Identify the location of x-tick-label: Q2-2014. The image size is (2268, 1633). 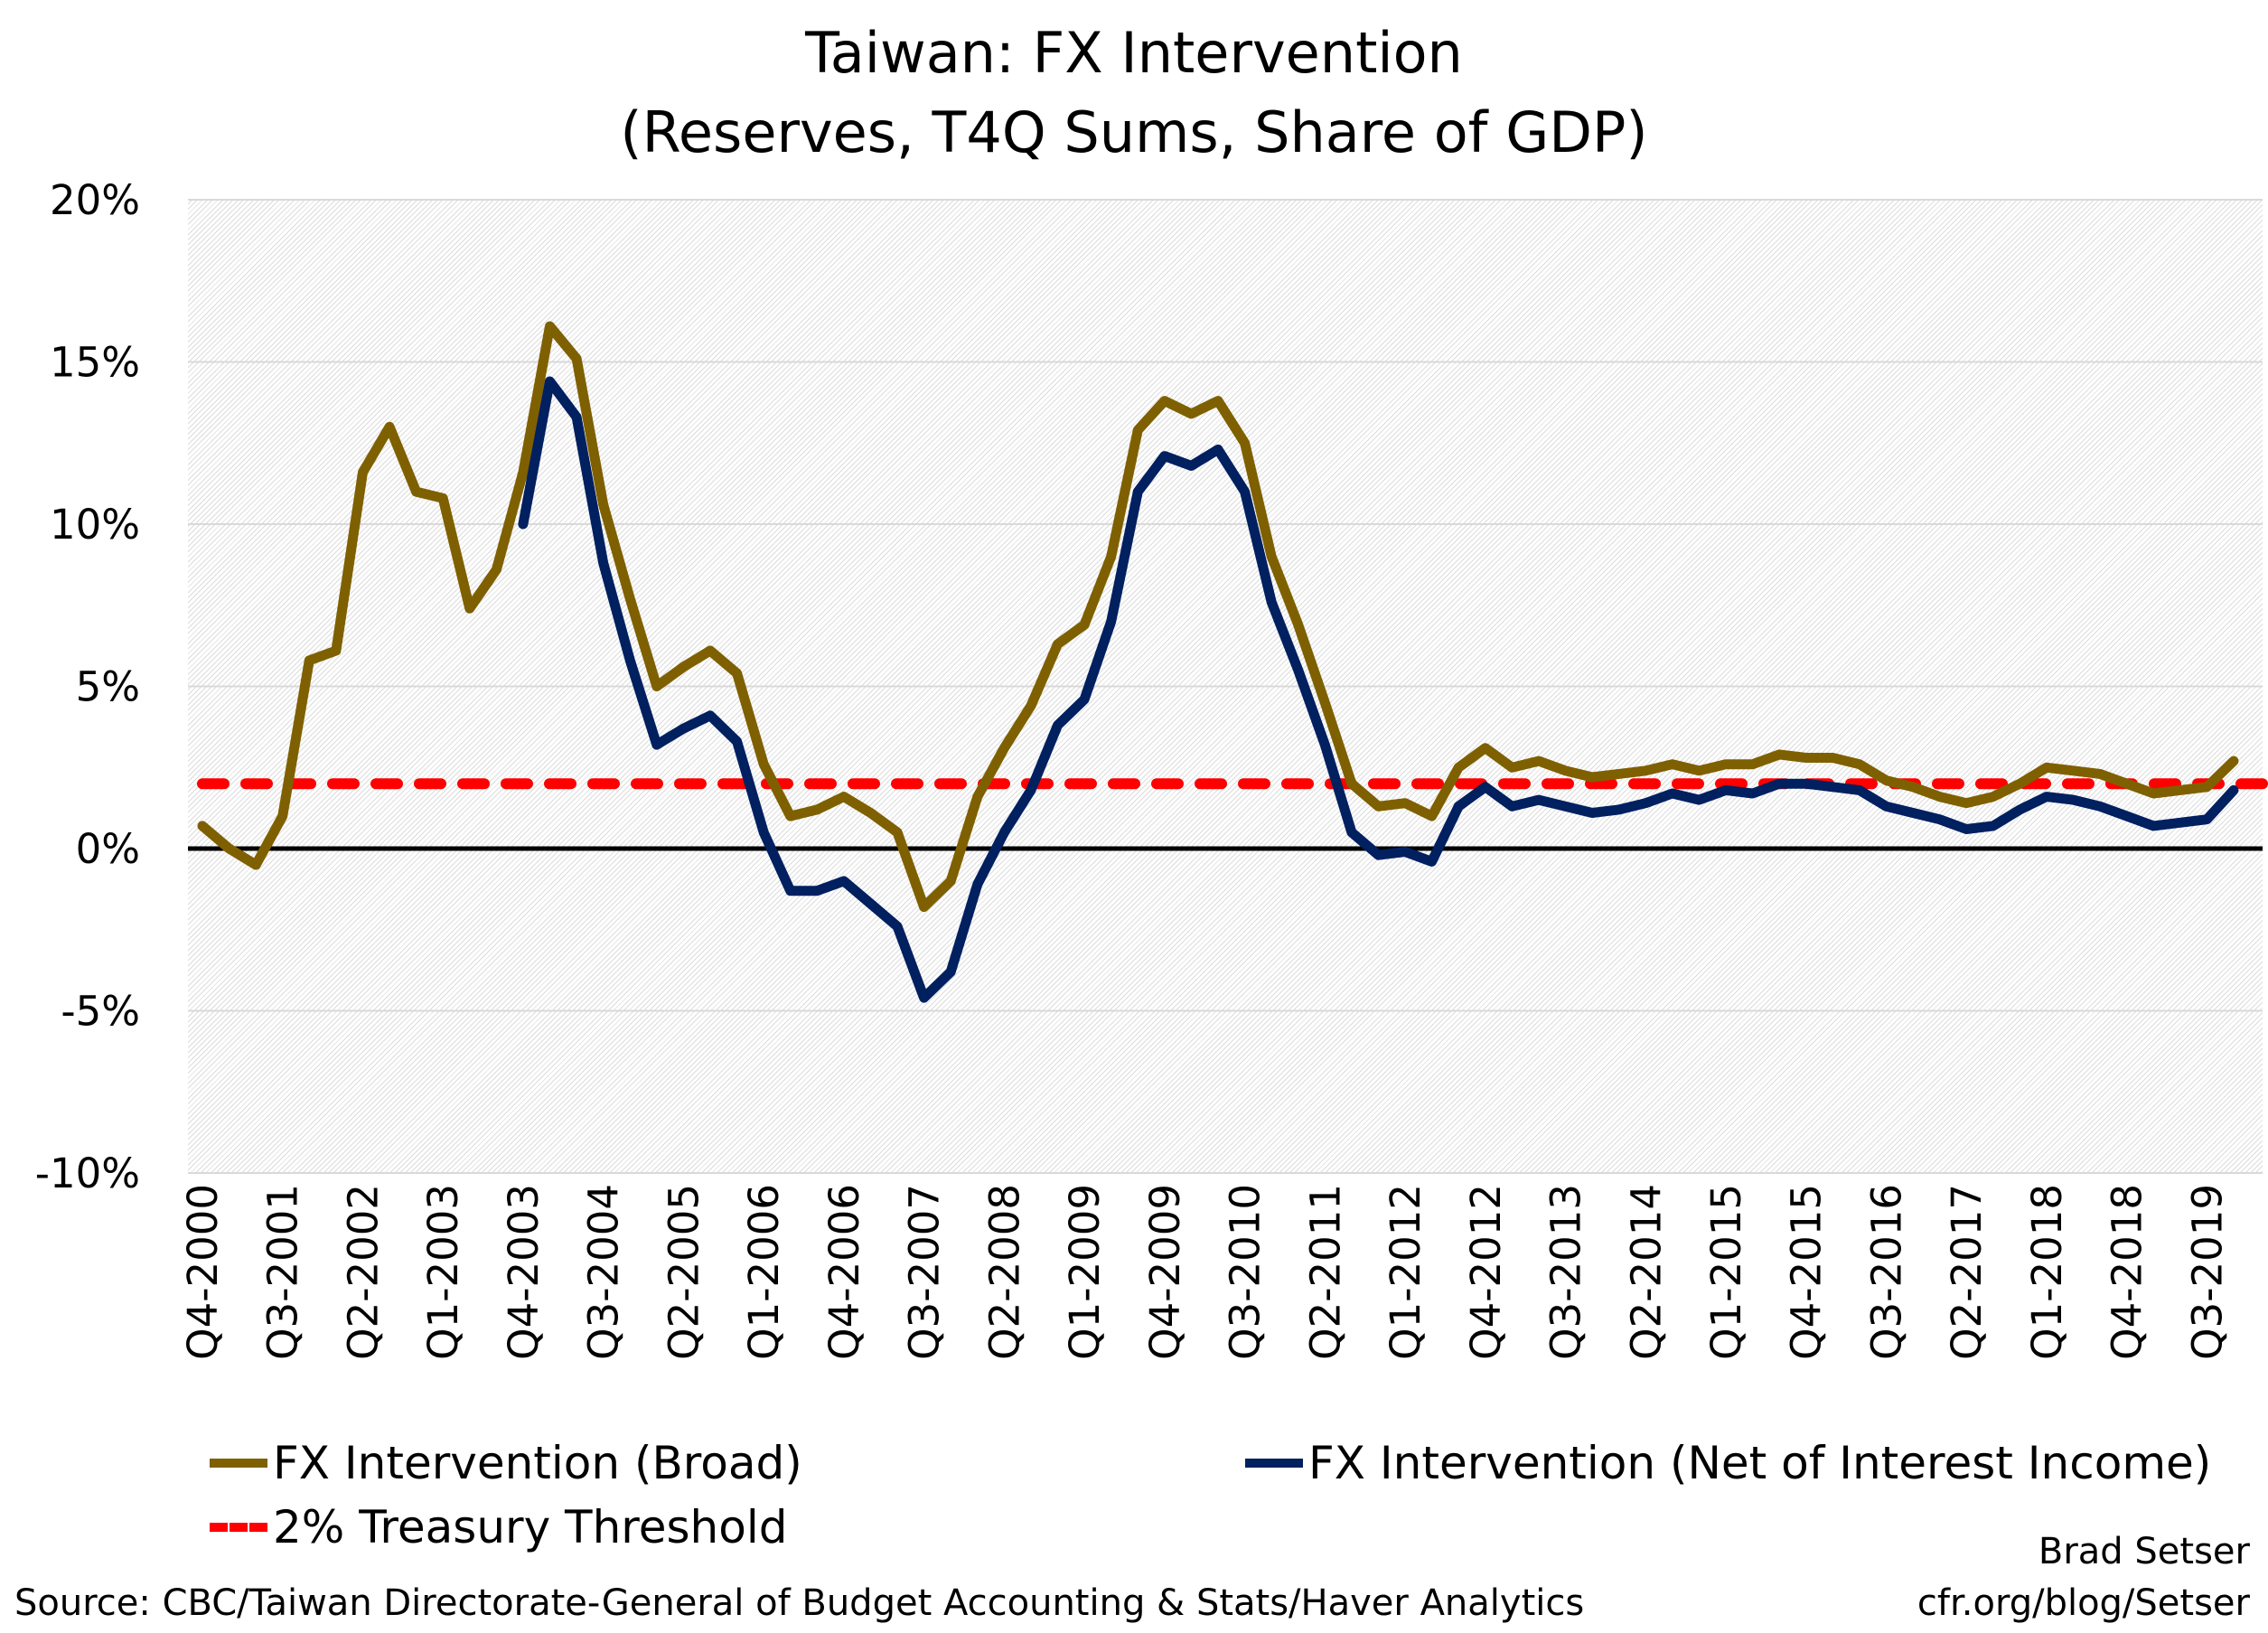
(1646, 1272).